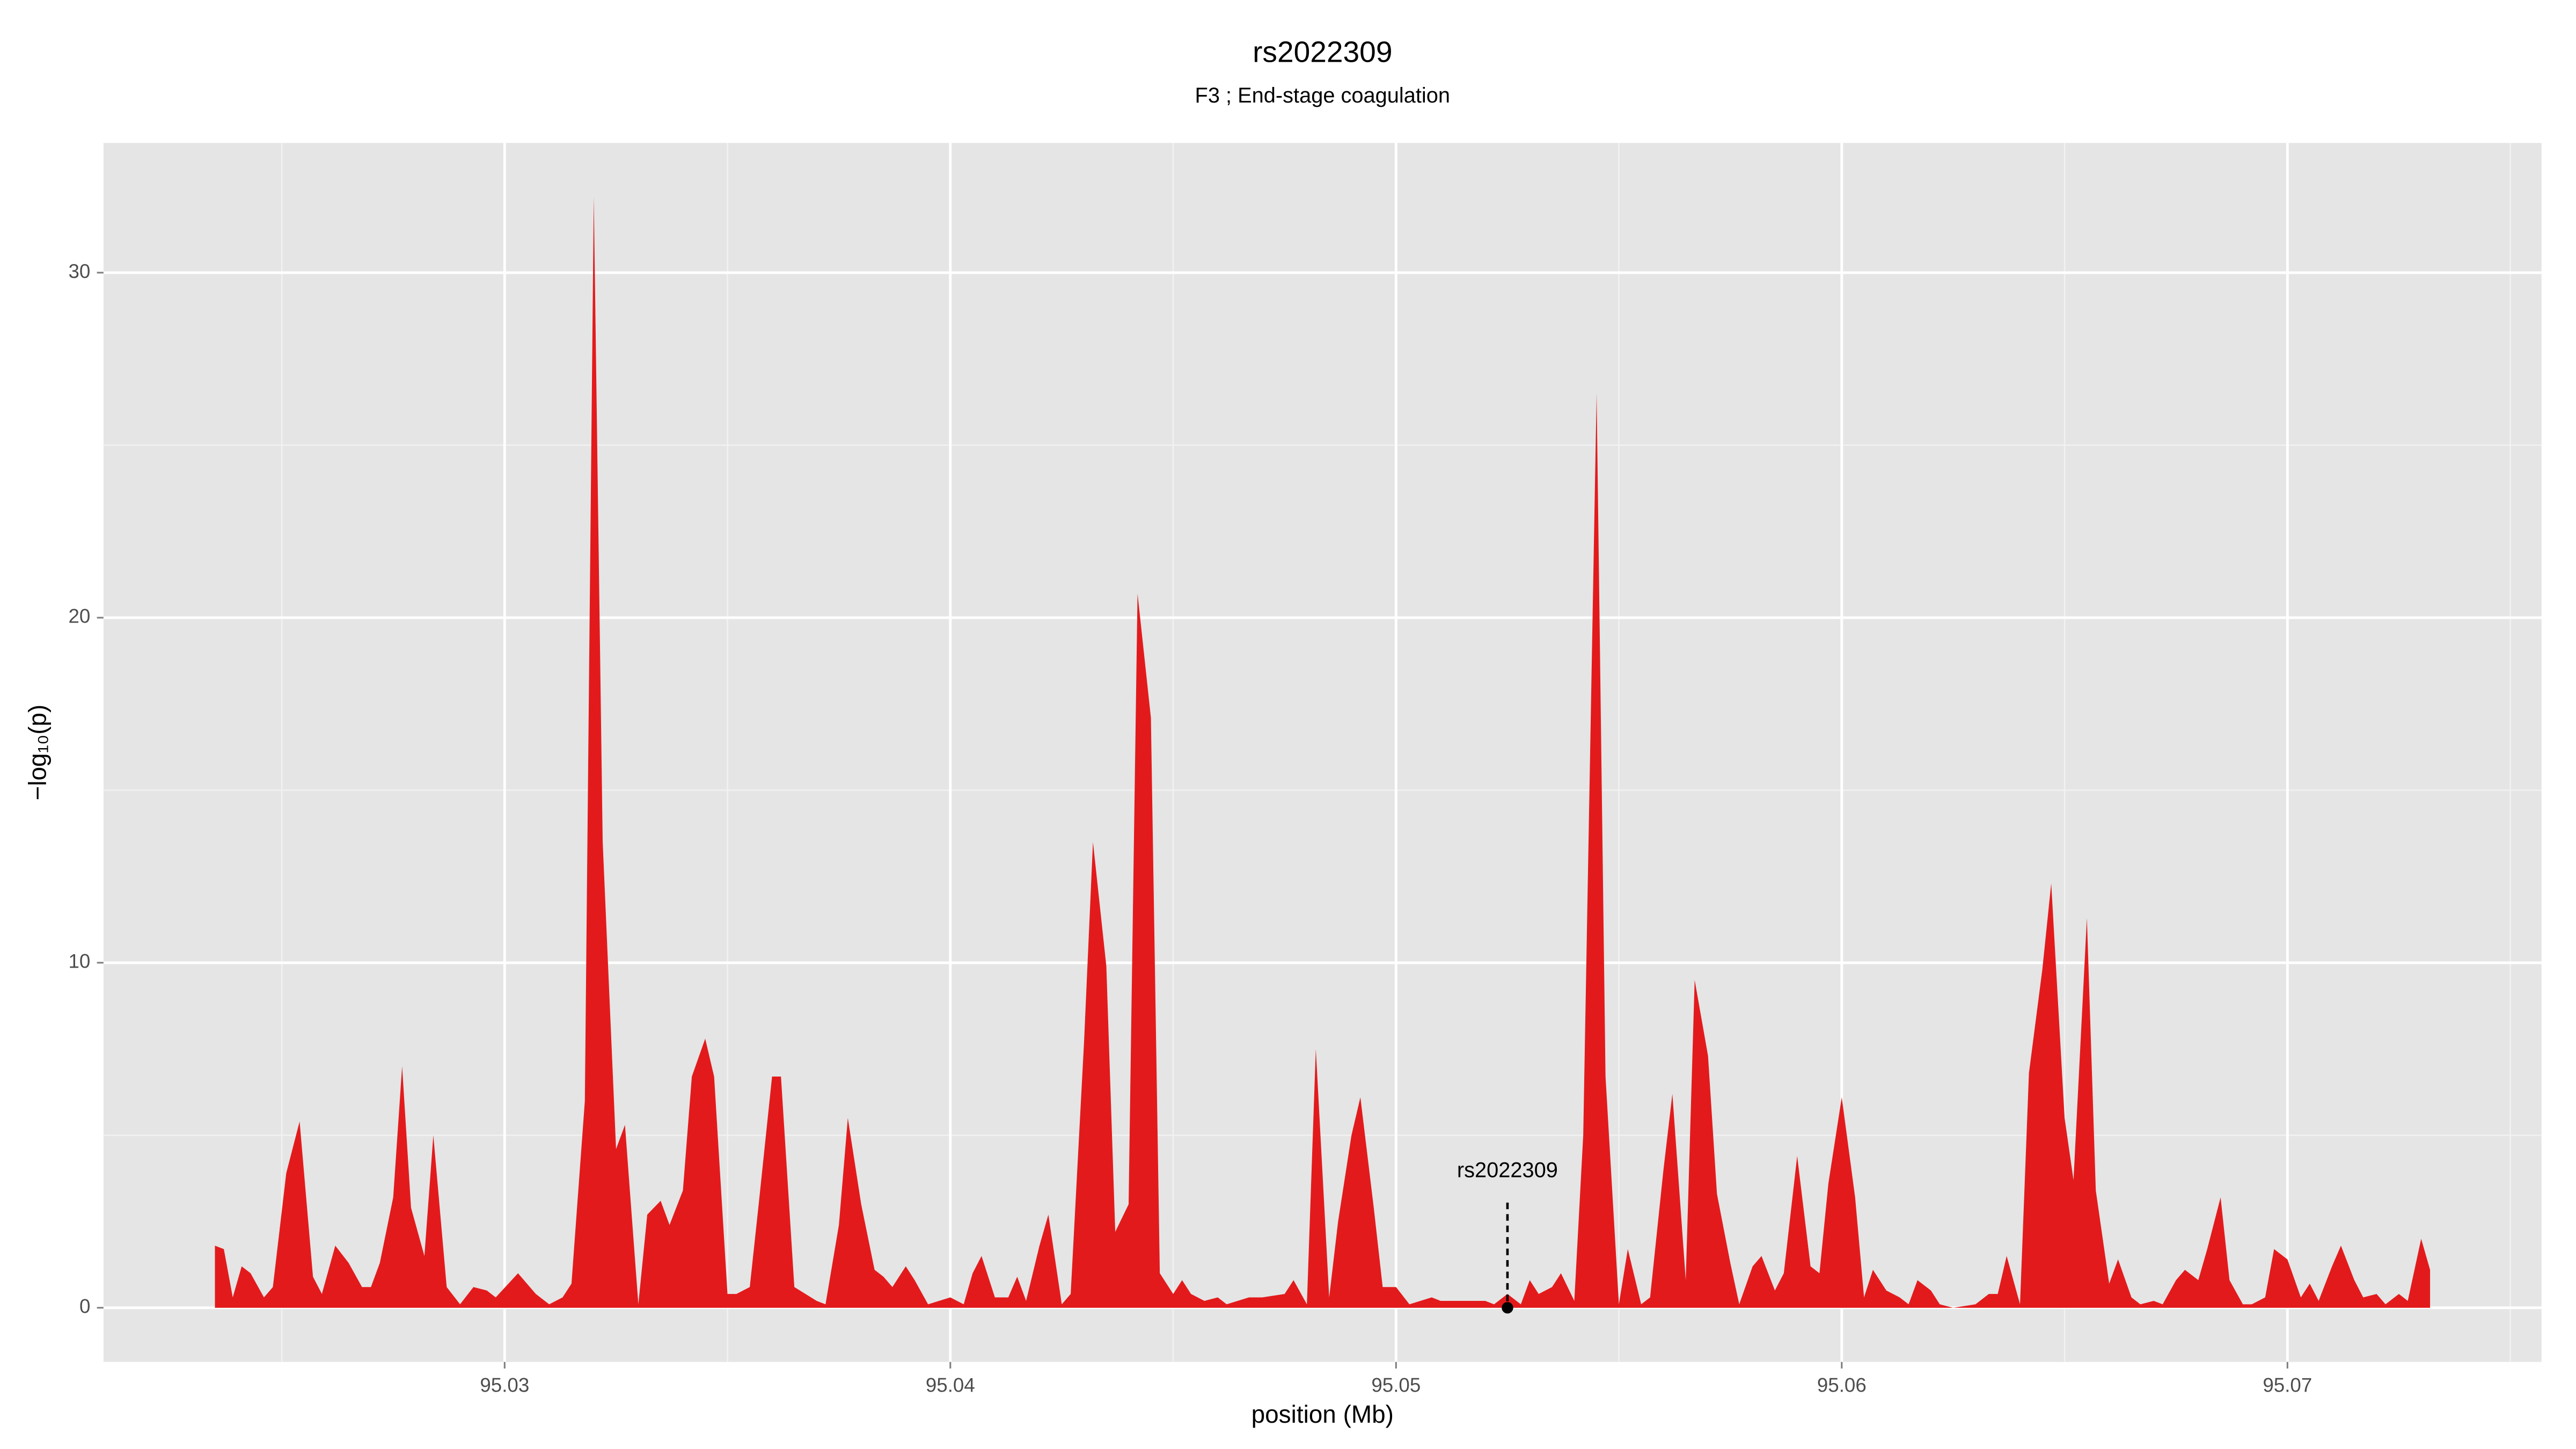  What do you see at coordinates (1507, 1170) in the screenshot?
I see `annotation-label: rs2022309` at bounding box center [1507, 1170].